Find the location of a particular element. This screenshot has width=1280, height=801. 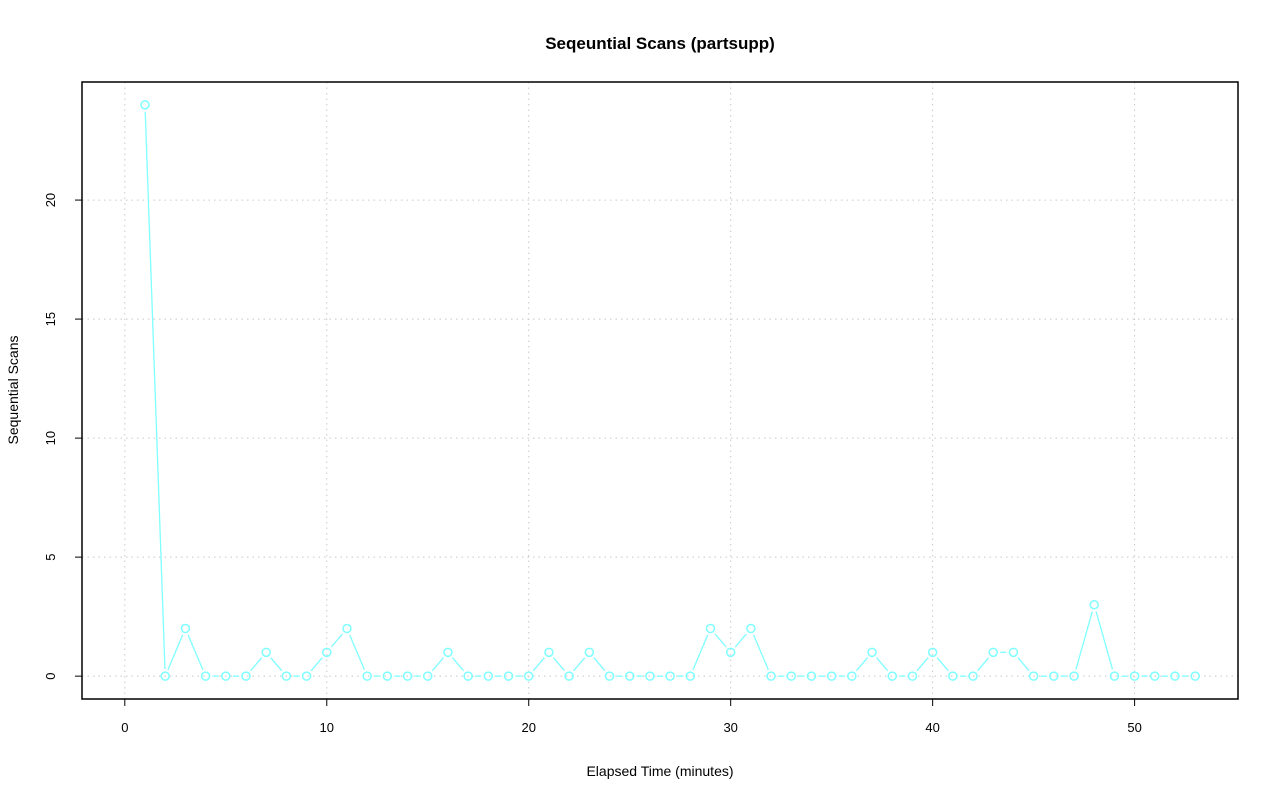

y-tick-label: 15 is located at coordinates (50, 319).